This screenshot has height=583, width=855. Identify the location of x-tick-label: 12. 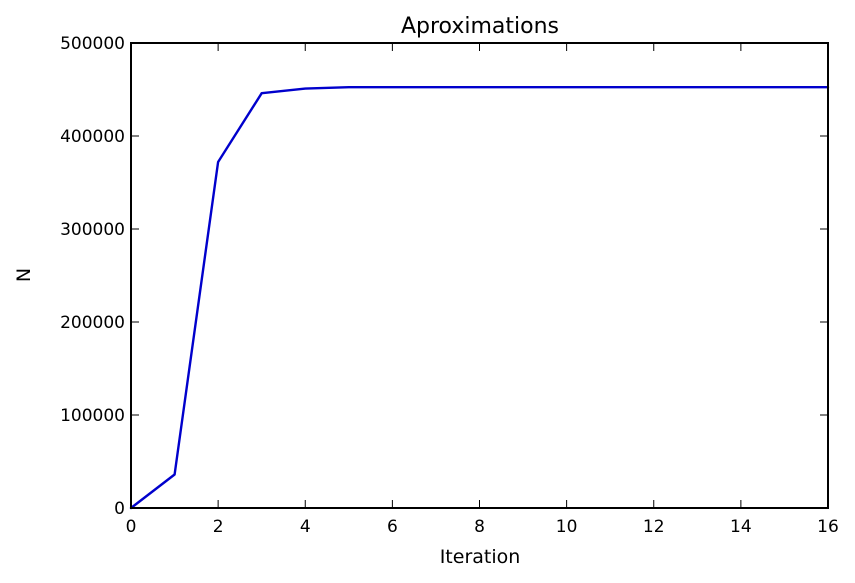
(654, 527).